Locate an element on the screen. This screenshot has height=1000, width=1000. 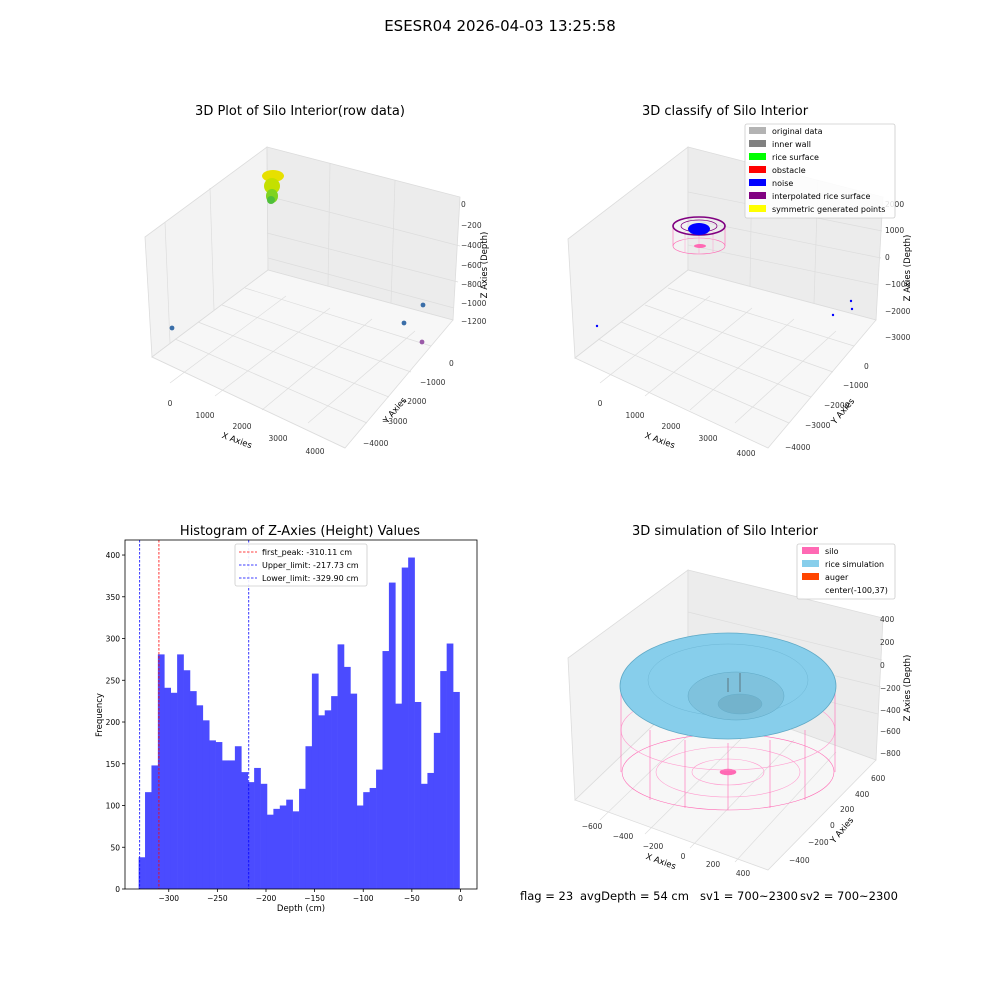
svg-text: inner wall is located at coordinates (791, 144).